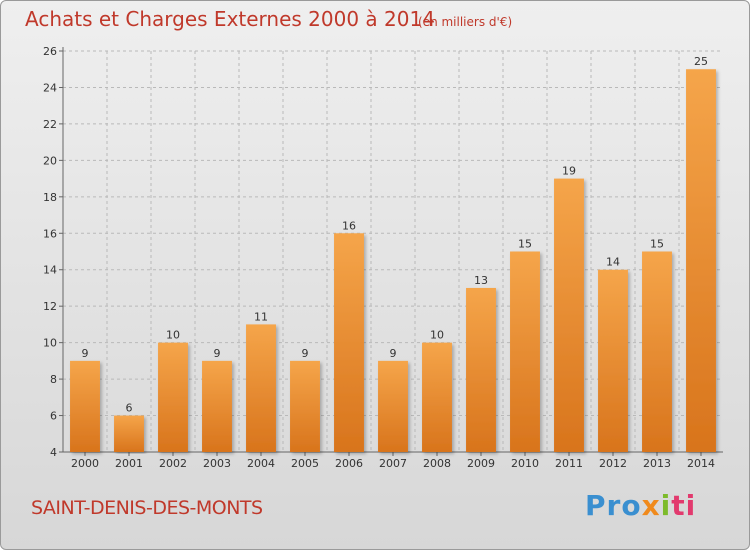 This screenshot has width=750, height=550. What do you see at coordinates (129, 408) in the screenshot?
I see `value-label-2001: 6` at bounding box center [129, 408].